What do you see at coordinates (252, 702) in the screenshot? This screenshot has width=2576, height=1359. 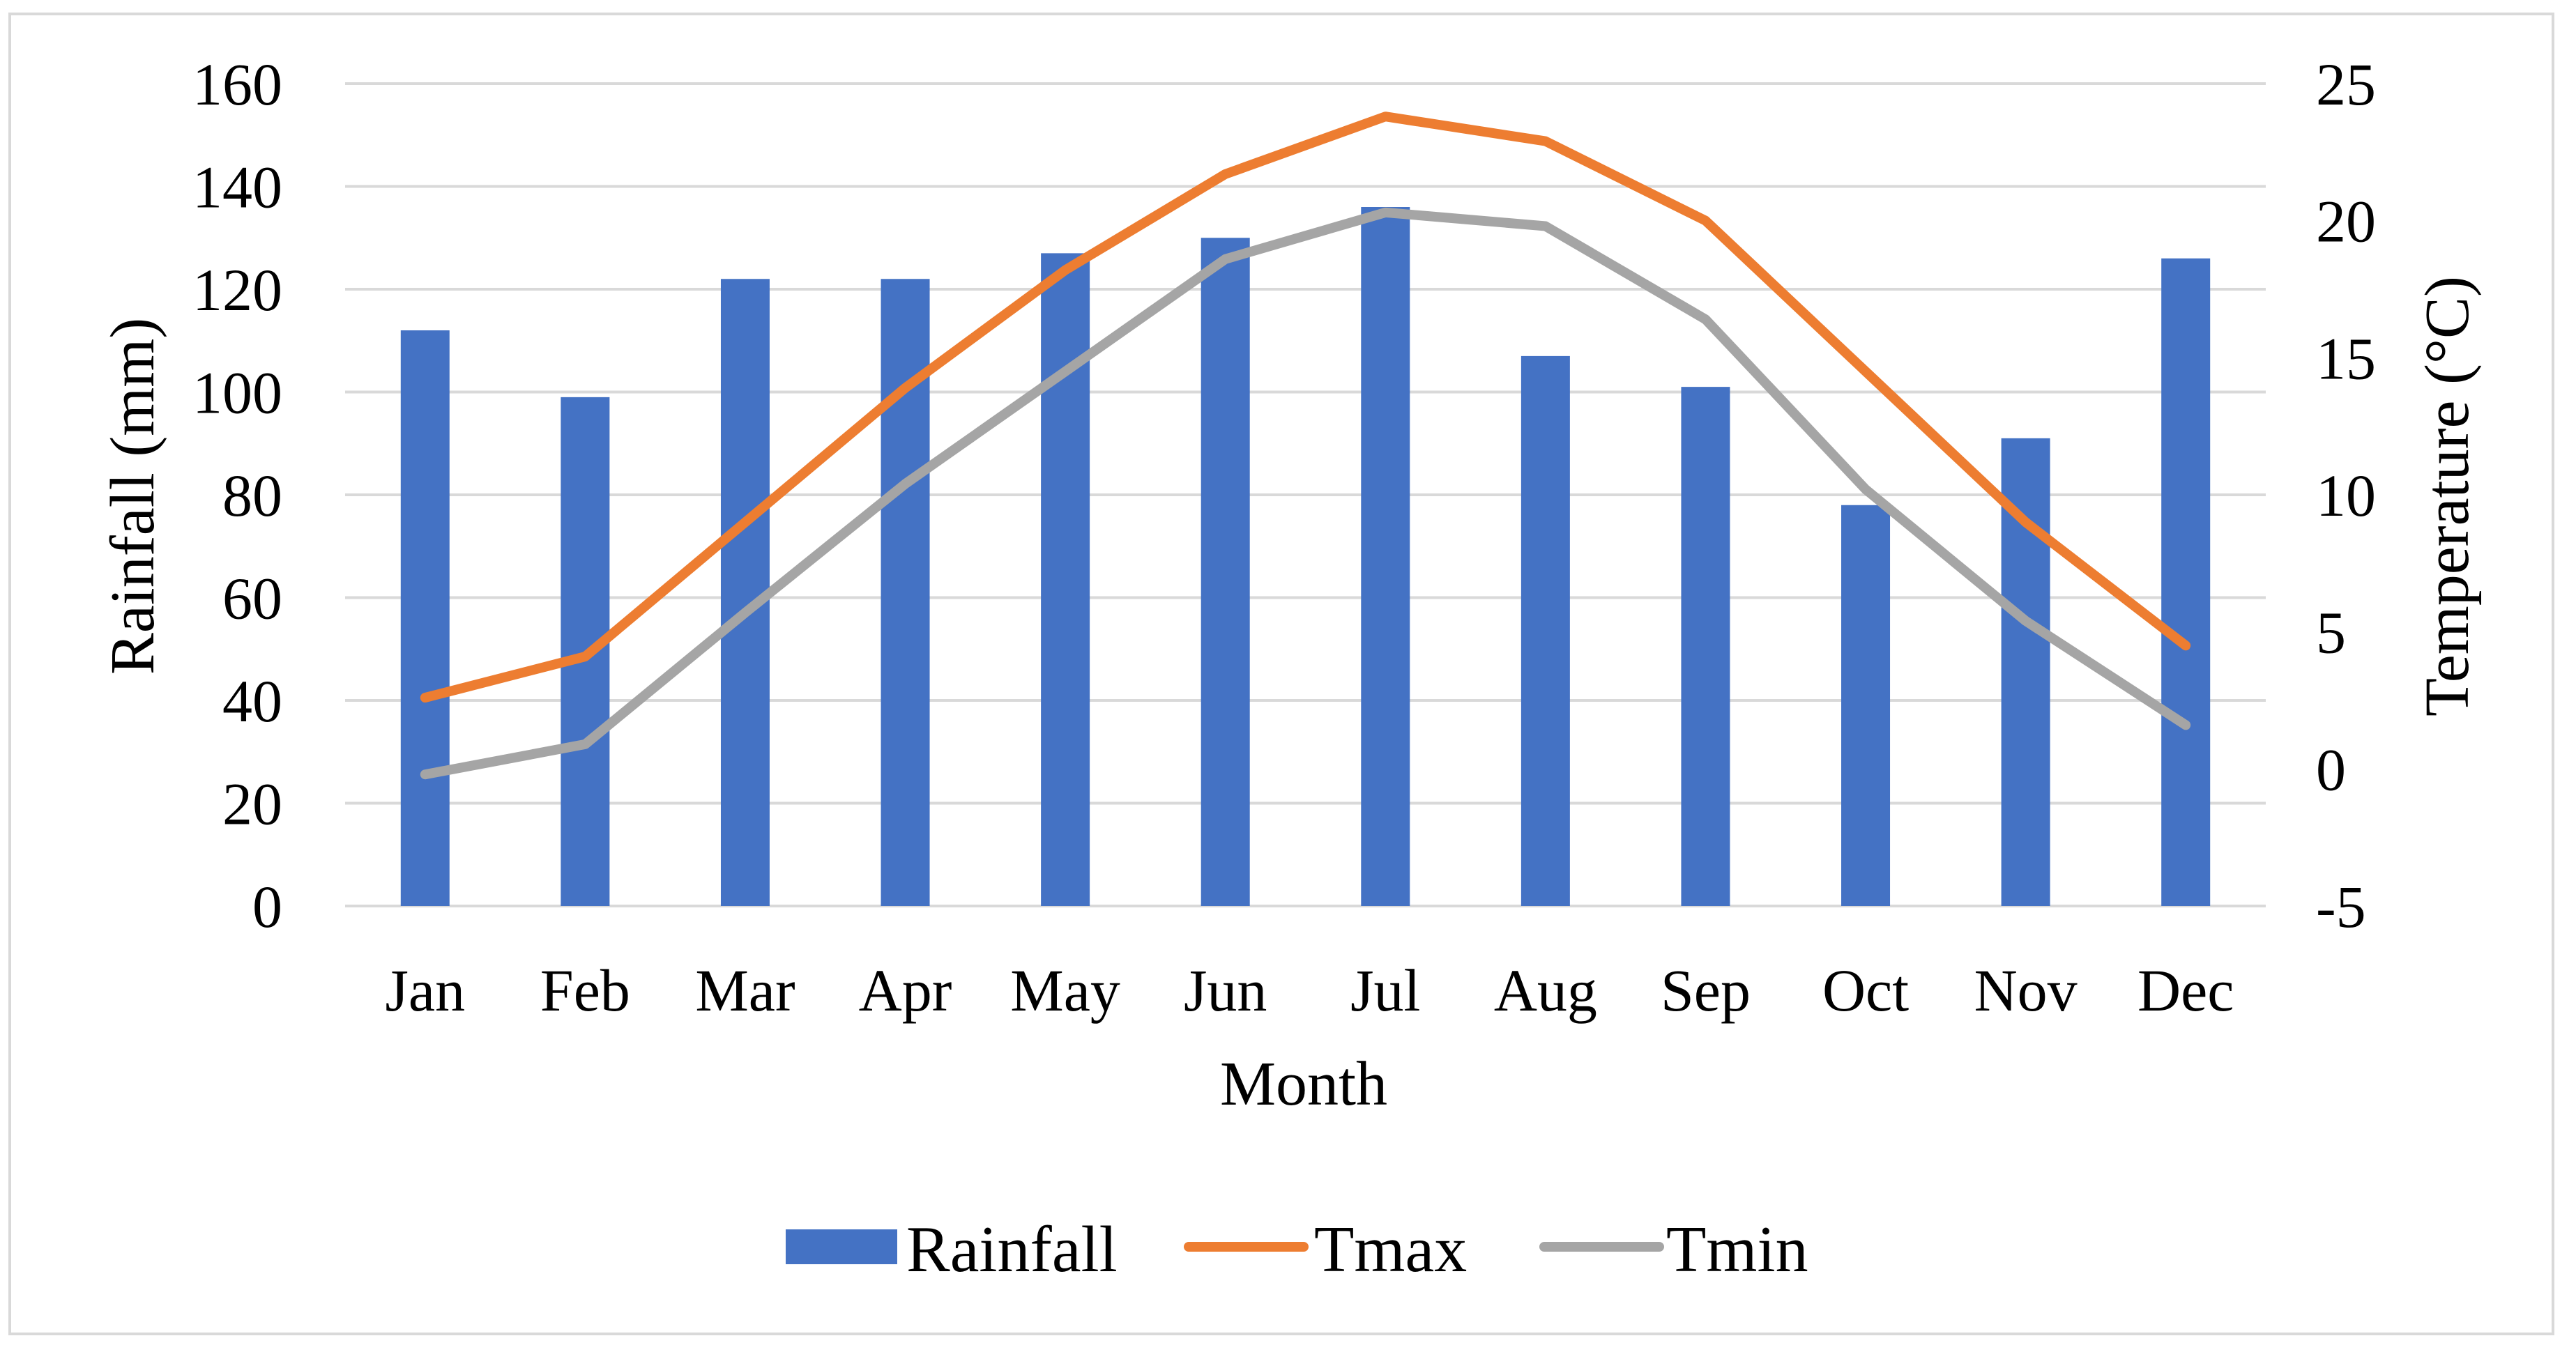 I see `left-tick-label: 40` at bounding box center [252, 702].